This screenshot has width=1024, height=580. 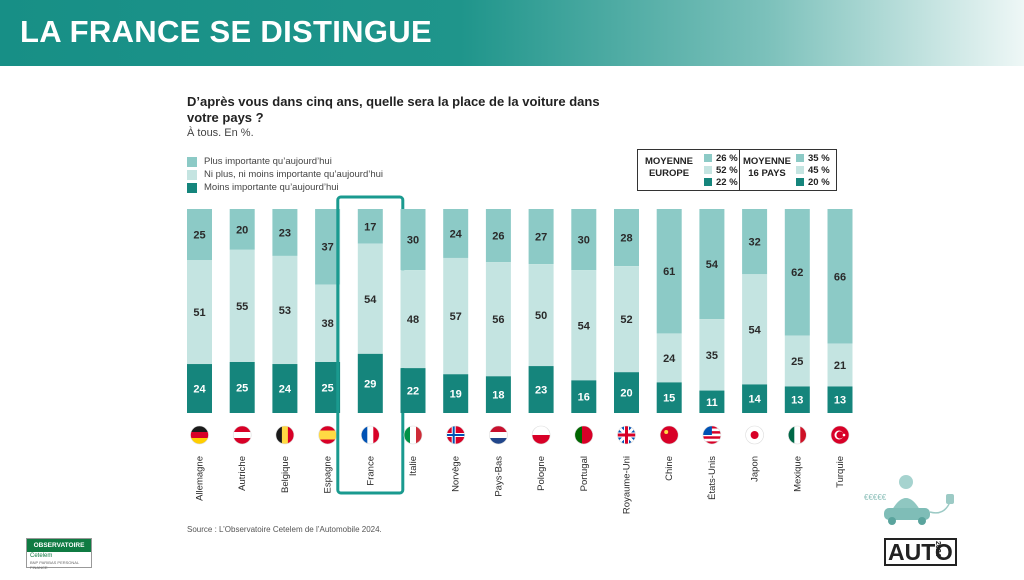 I want to click on data-label: 15, so click(x=669, y=399).